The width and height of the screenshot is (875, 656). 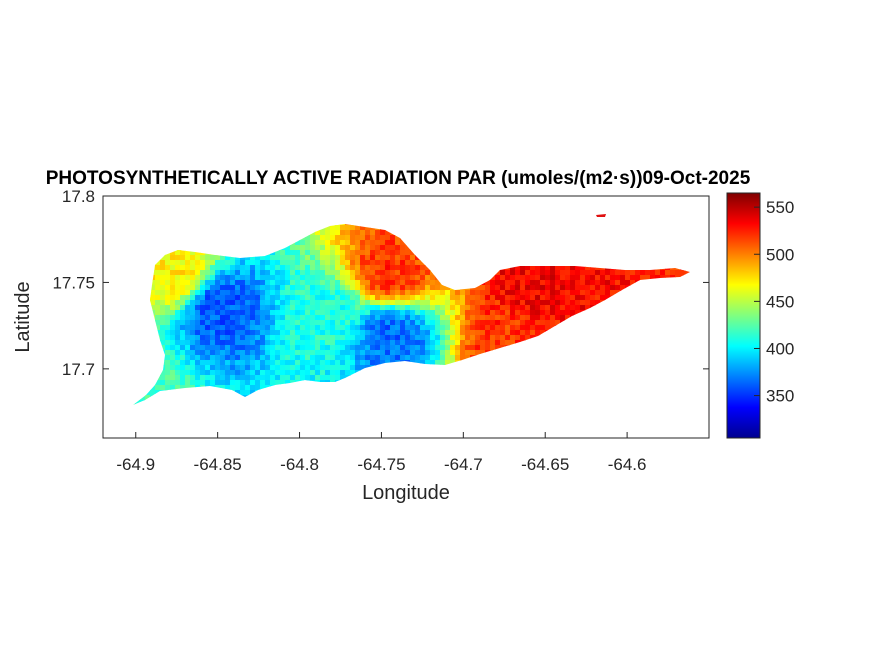 What do you see at coordinates (406, 493) in the screenshot?
I see `x-axis-label: Longitude` at bounding box center [406, 493].